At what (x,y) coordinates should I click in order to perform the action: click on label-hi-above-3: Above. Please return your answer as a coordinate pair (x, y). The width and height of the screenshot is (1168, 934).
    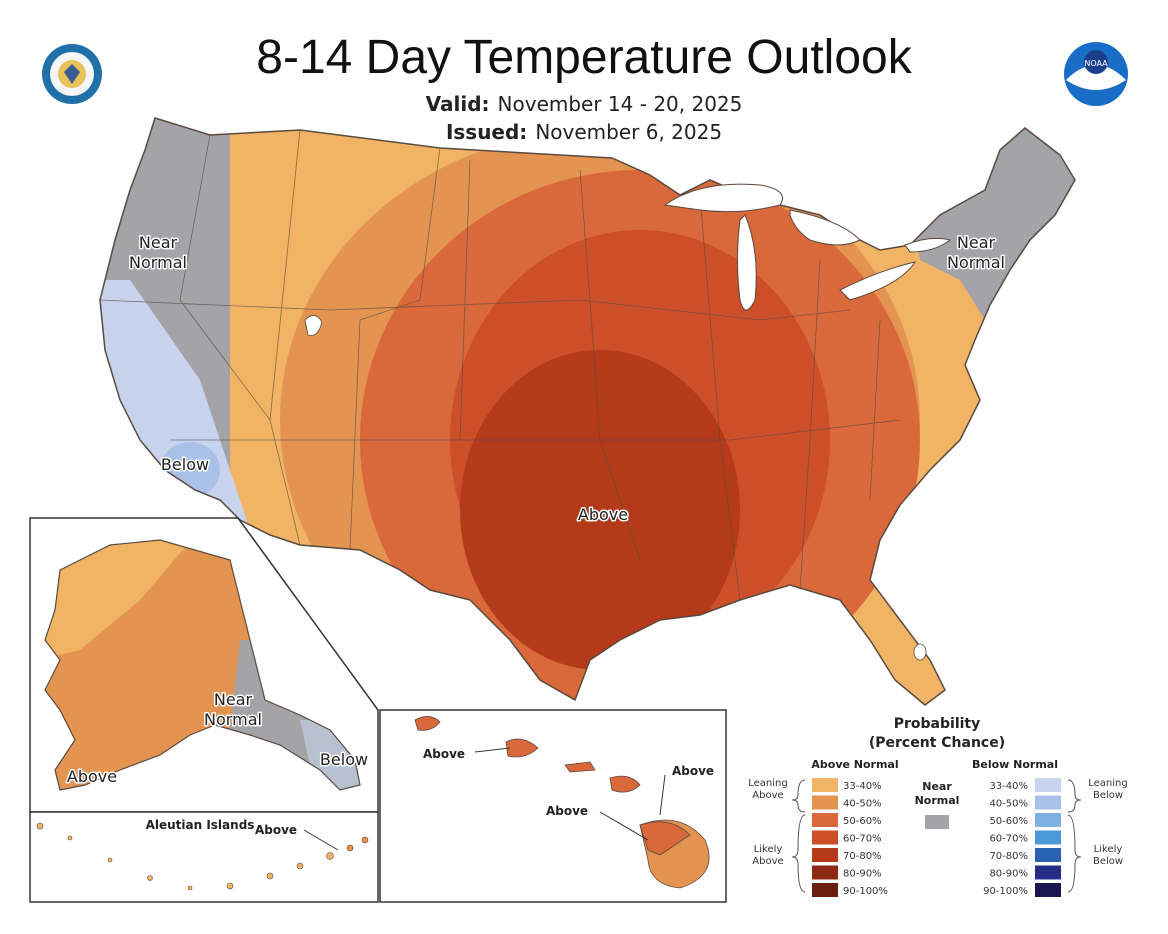
    Looking at the image, I should click on (567, 811).